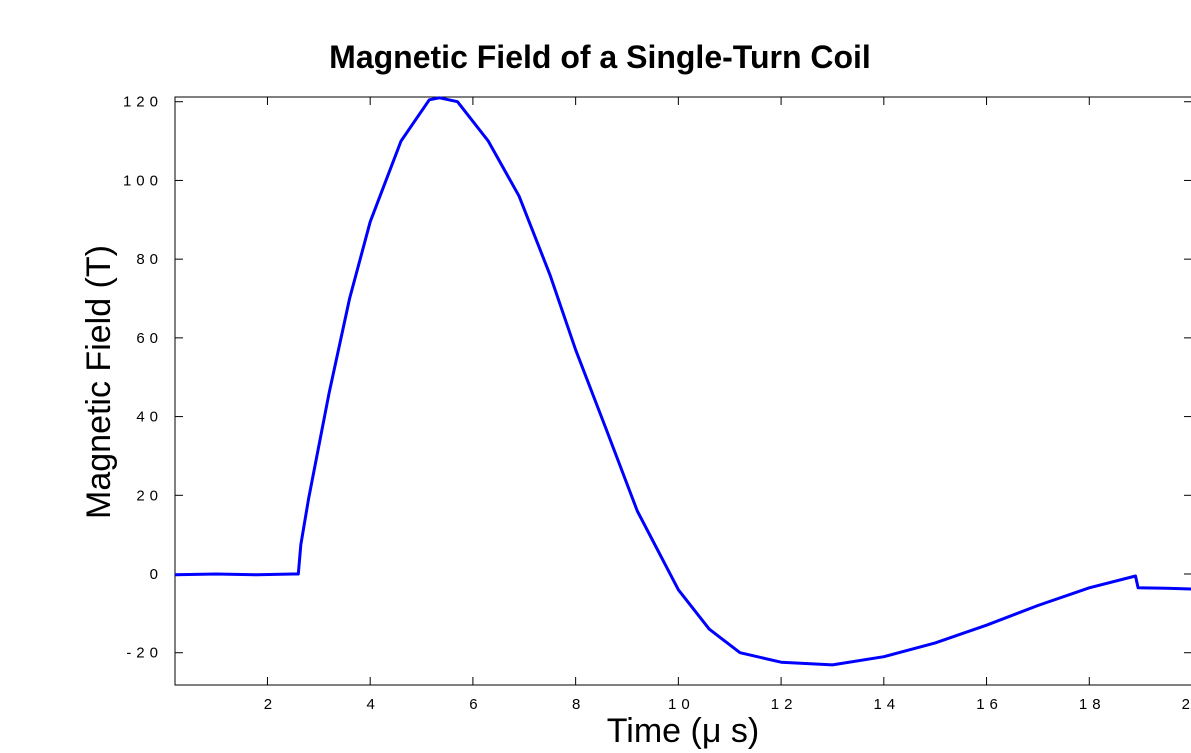 Image resolution: width=1191 pixels, height=753 pixels. Describe the element at coordinates (475, 704) in the screenshot. I see `x-tick-label: 6` at that location.